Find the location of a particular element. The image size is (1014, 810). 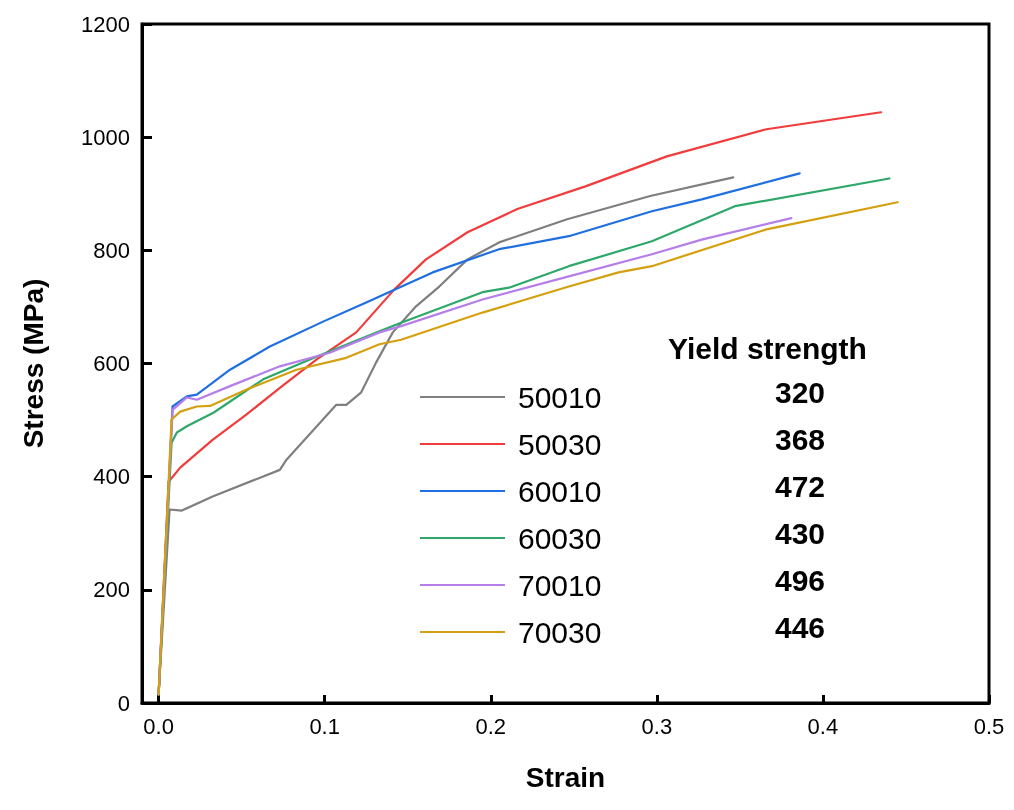

x-tick-label: 0.4 is located at coordinates (823, 726).